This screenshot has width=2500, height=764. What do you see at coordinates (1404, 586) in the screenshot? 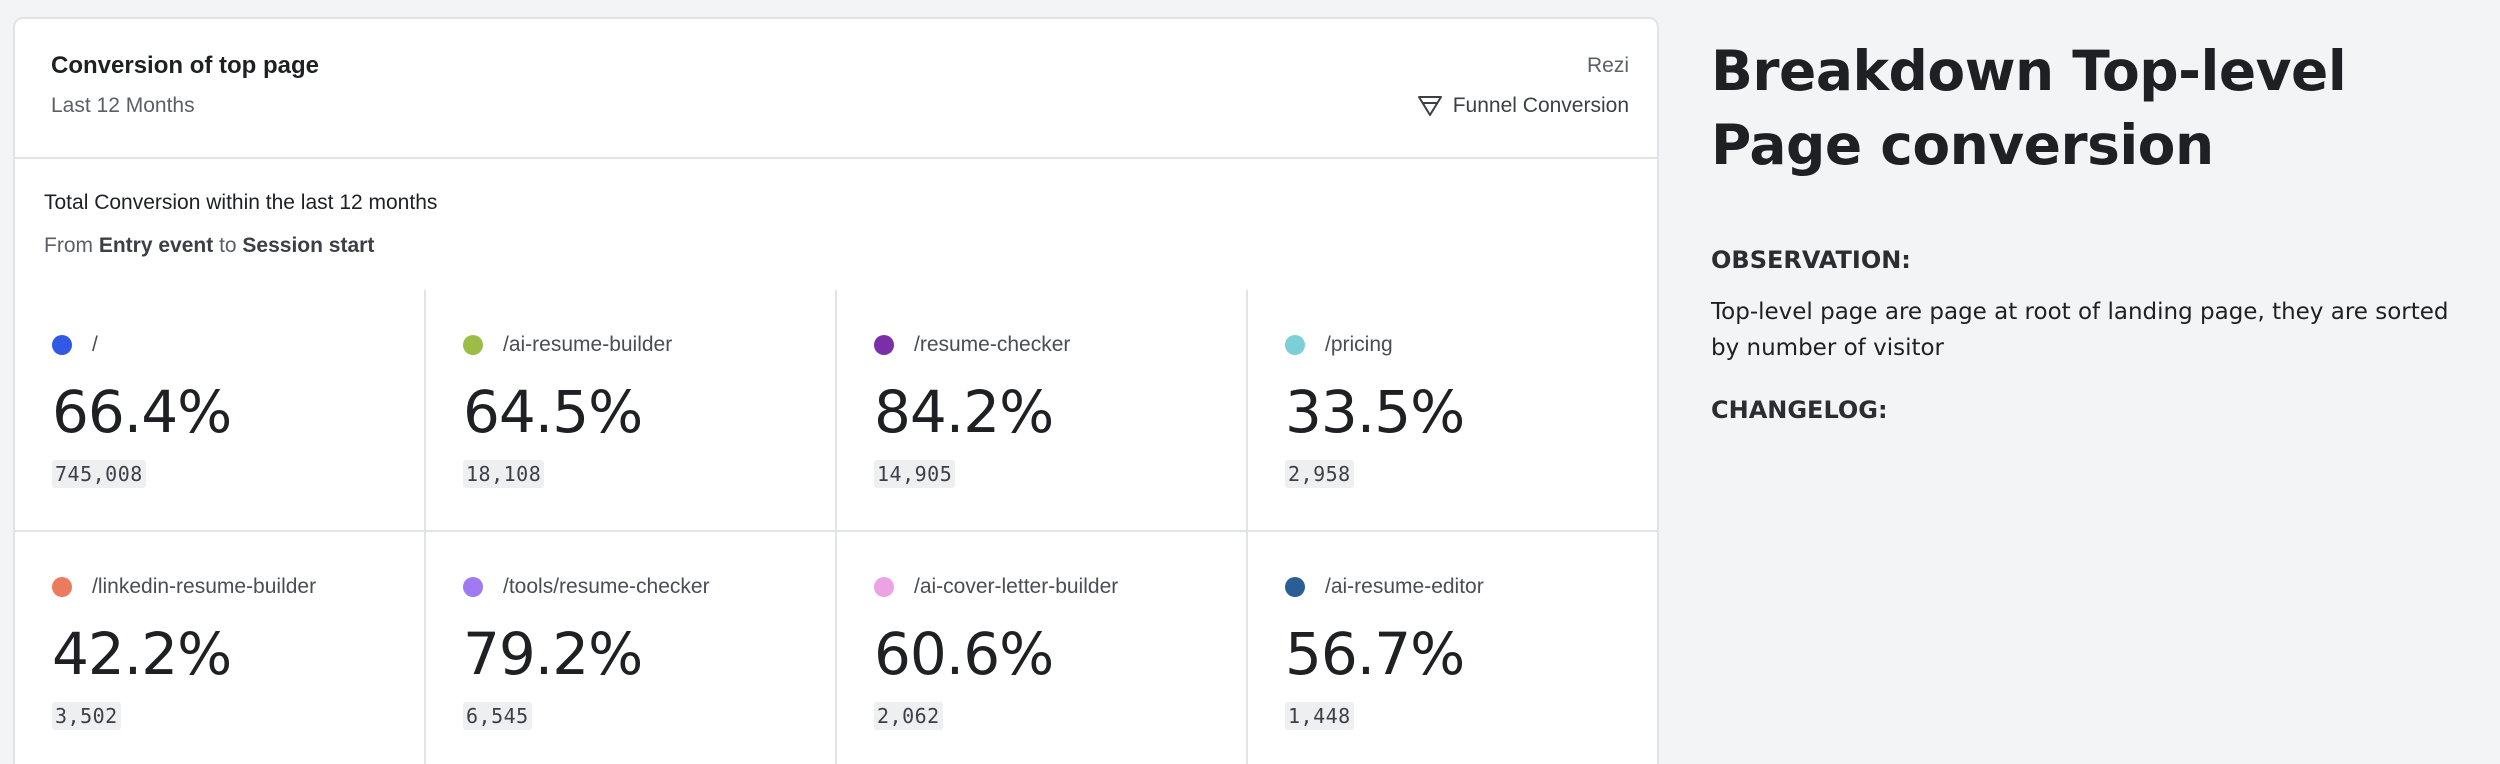
I see `metric-page-path: /ai-resume-editor` at bounding box center [1404, 586].